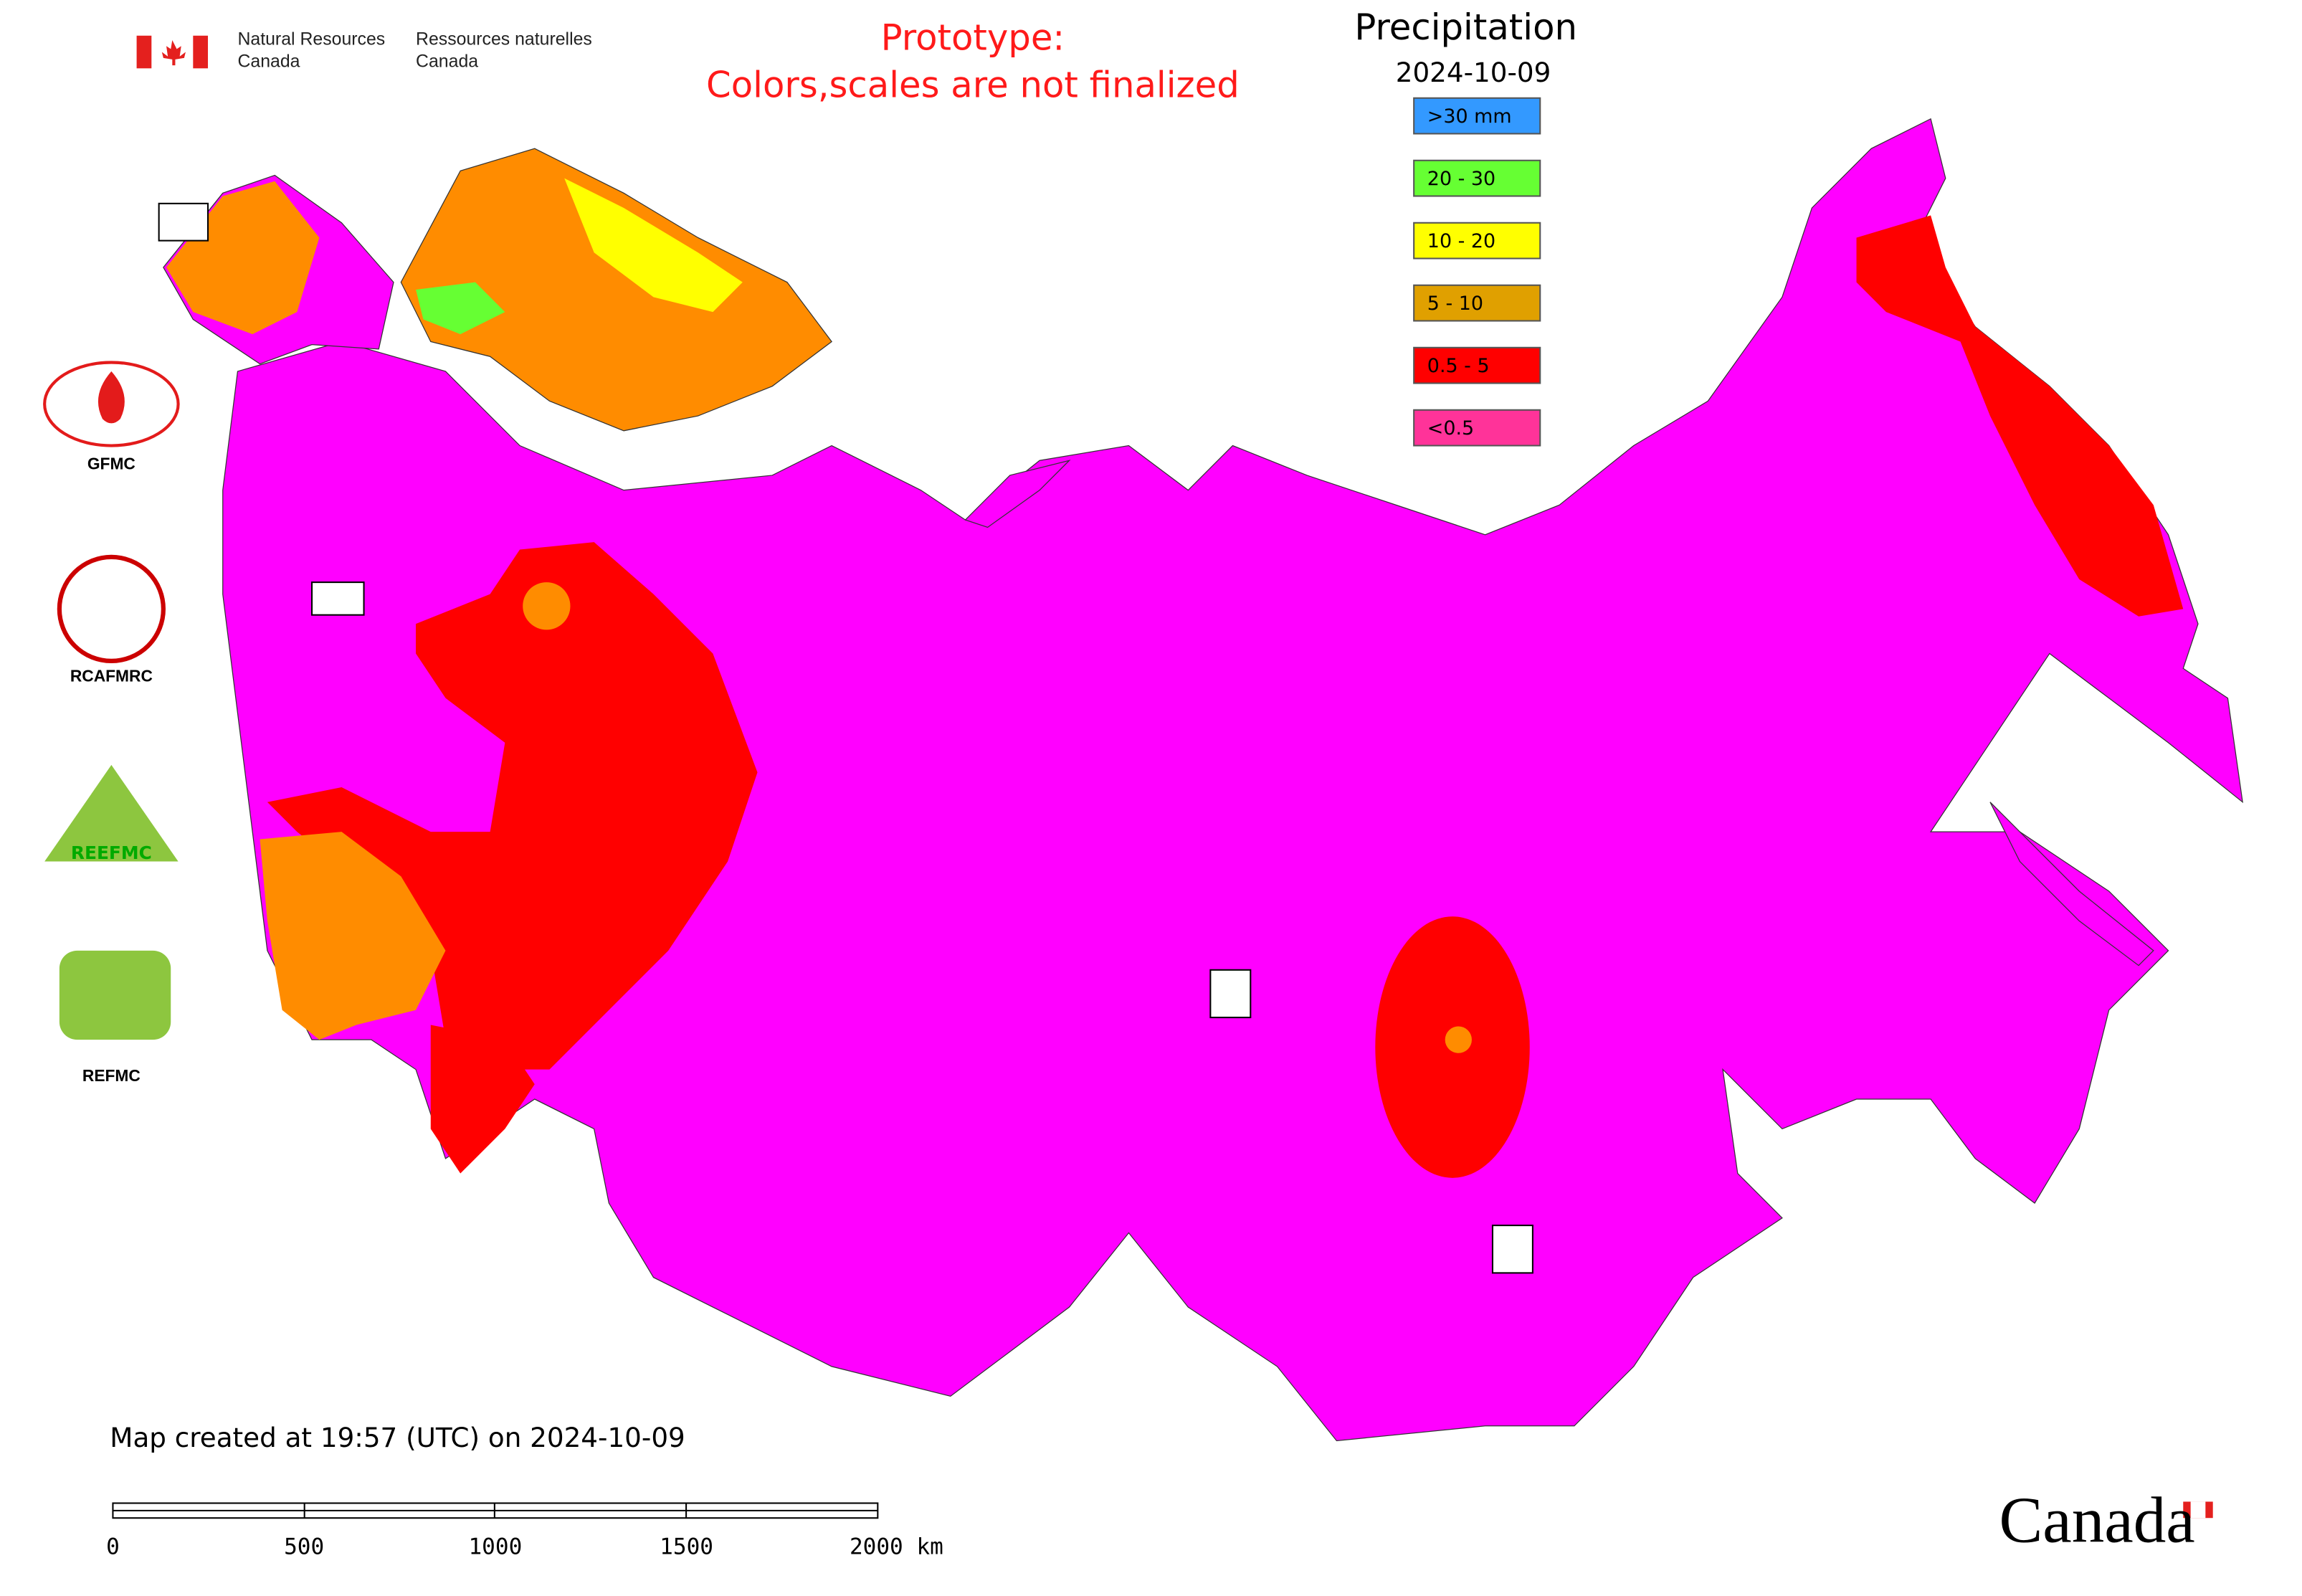 The width and height of the screenshot is (2302, 1596). Describe the element at coordinates (1470, 116) in the screenshot. I see `legend-label: >30 mm` at that location.